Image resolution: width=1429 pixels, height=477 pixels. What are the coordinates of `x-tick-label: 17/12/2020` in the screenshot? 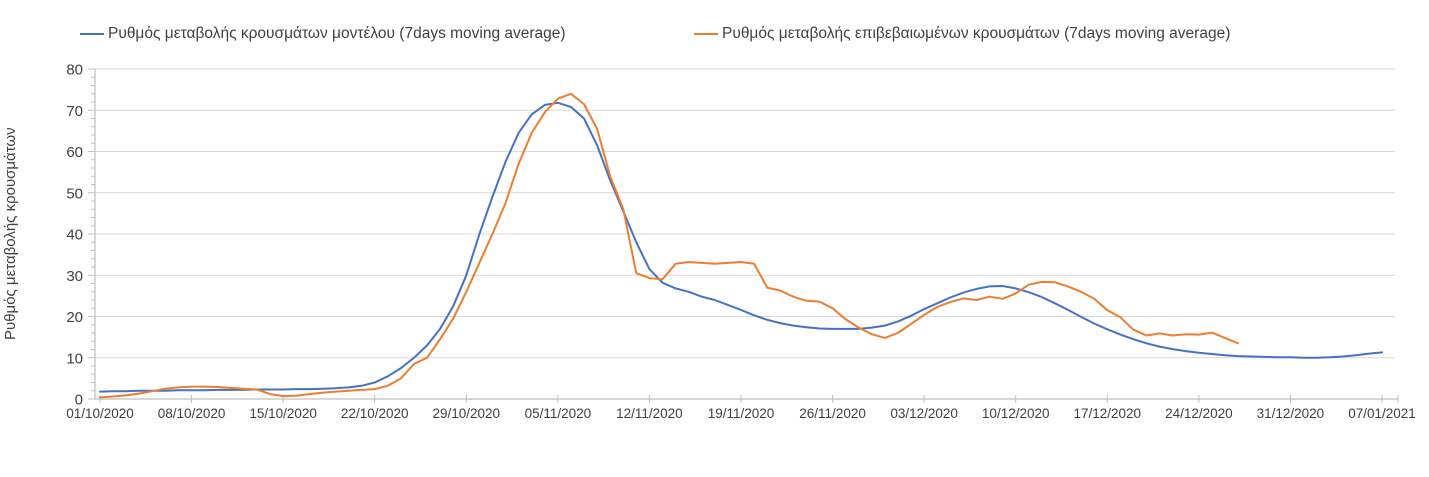 It's located at (1107, 413).